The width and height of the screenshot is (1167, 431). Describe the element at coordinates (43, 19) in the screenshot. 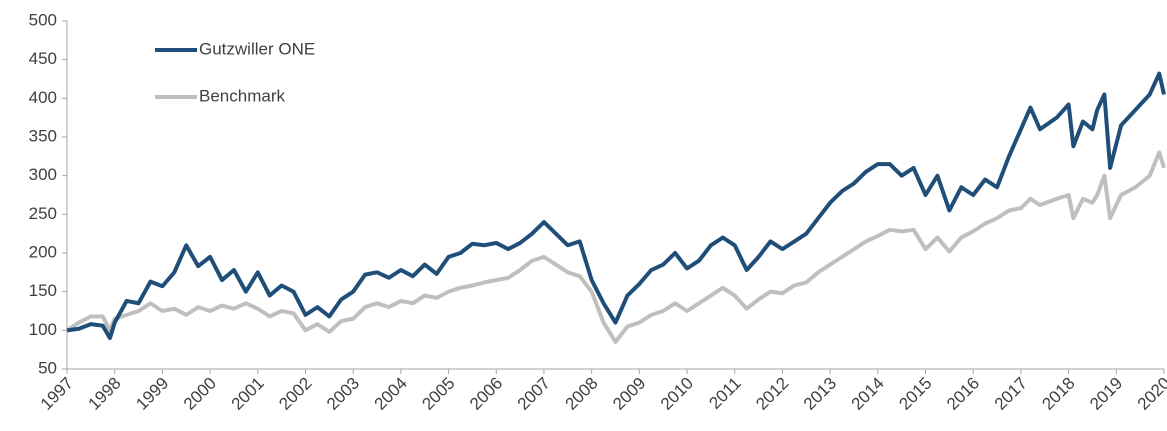

I see `y-tick-label: 500` at that location.